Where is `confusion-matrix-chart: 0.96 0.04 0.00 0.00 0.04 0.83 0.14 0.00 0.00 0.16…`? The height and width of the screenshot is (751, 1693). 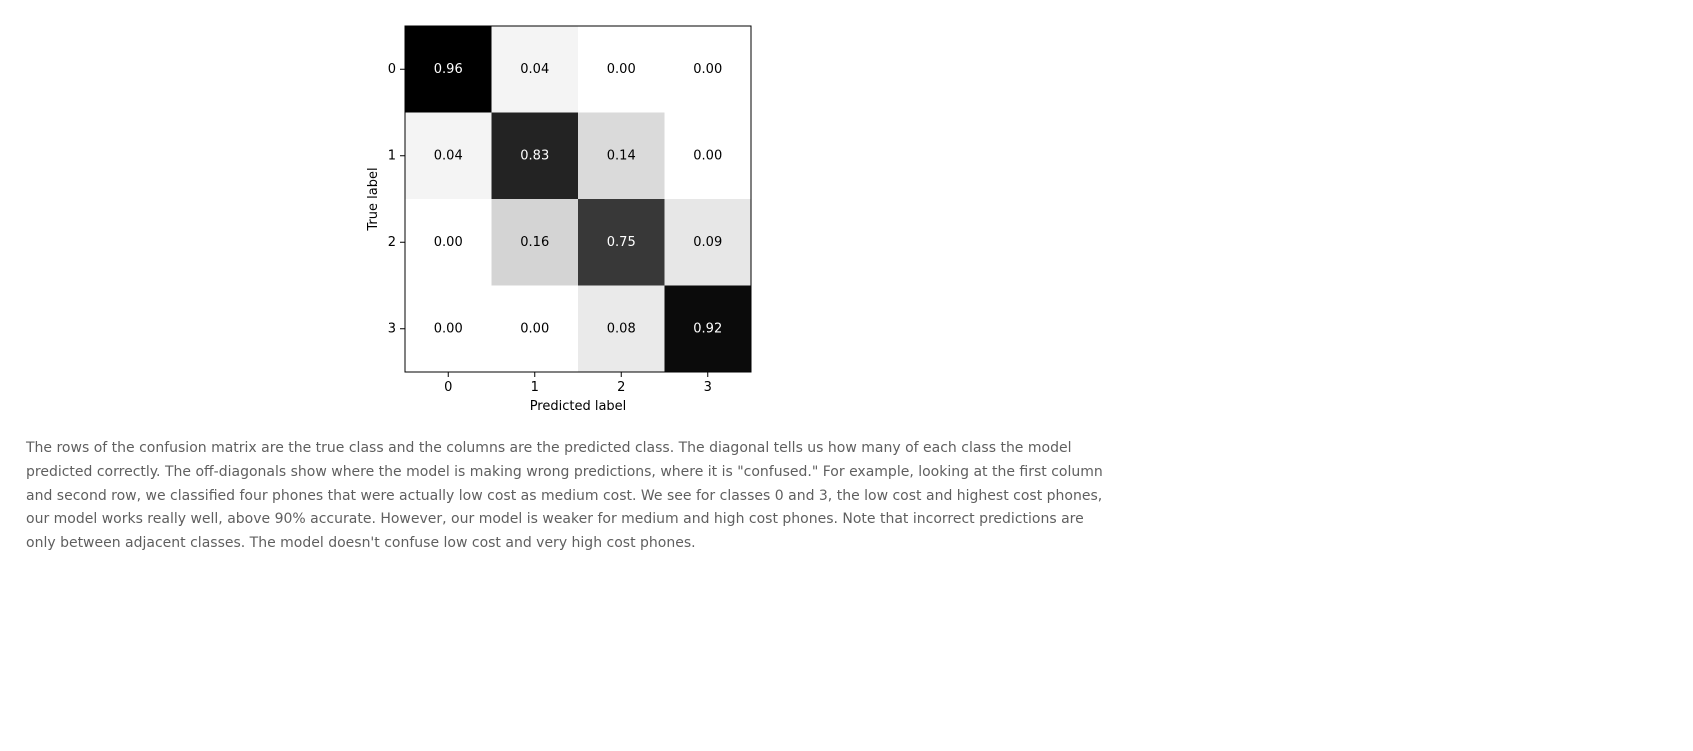
confusion-matrix-chart: 0.96 0.04 0.00 0.00 0.04 0.83 0.14 0.00 0.00 0.16… is located at coordinates (559, 219).